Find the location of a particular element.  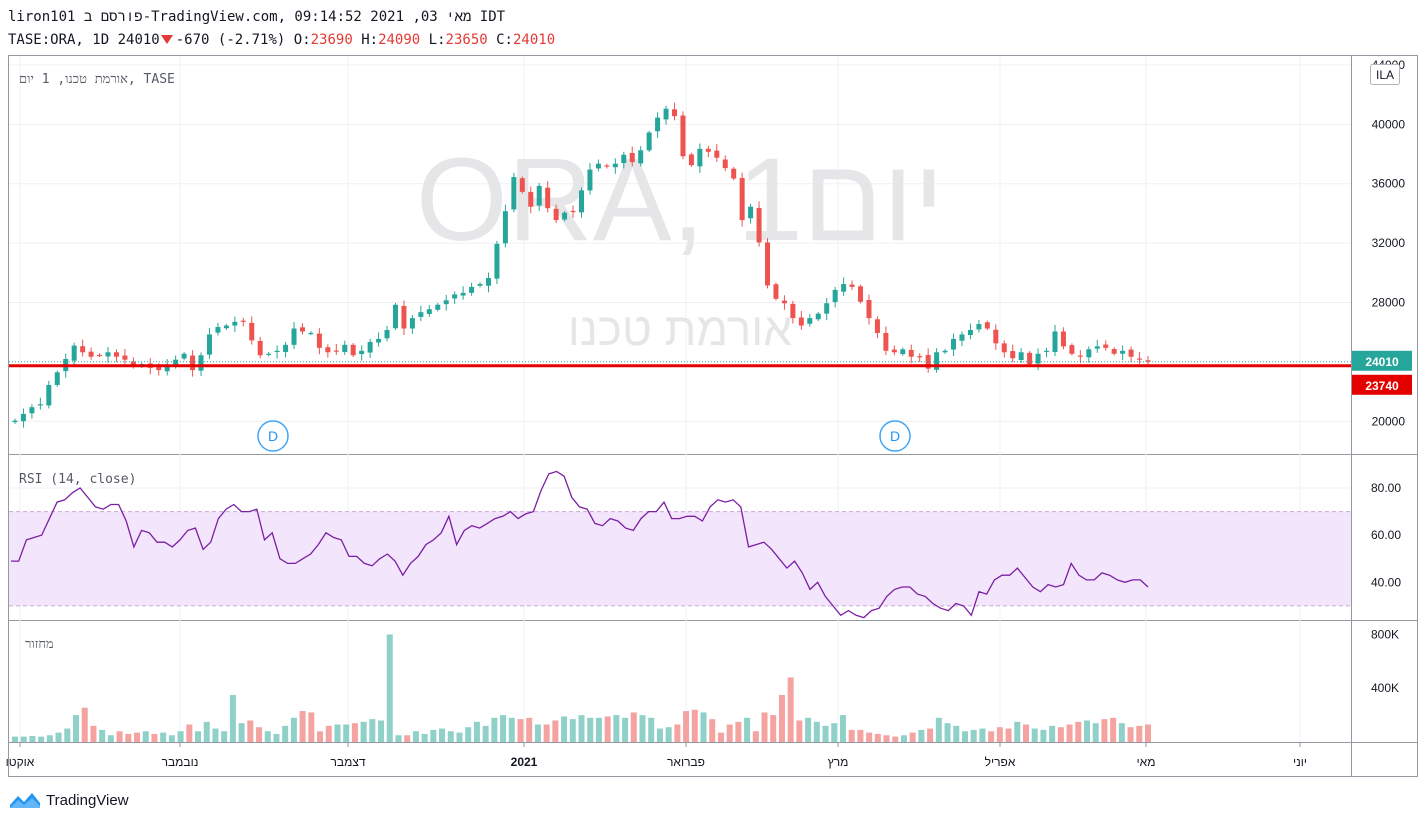

line-price-badge-label: 23740 is located at coordinates (1382, 386).